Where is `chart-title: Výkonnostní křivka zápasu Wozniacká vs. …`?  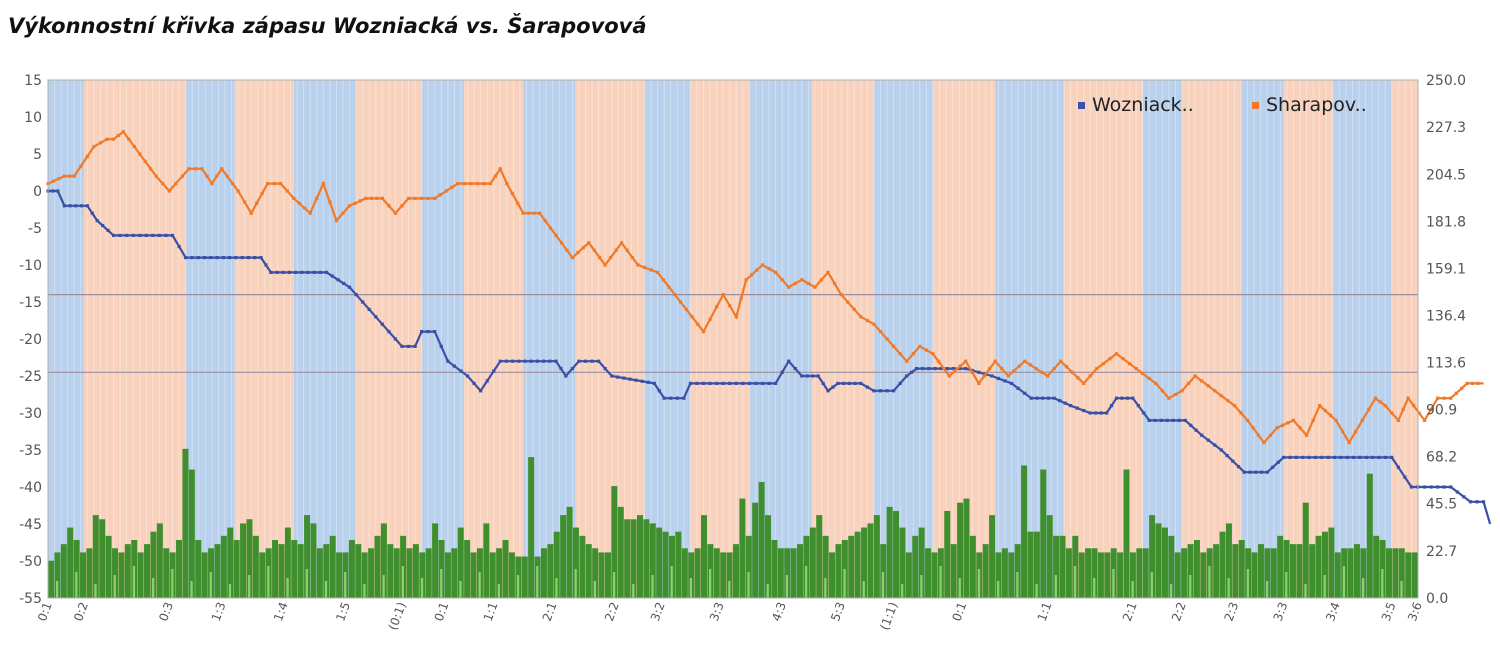
chart-title: Výkonnostní křivka zápasu Wozniacká vs. … is located at coordinates (327, 26).